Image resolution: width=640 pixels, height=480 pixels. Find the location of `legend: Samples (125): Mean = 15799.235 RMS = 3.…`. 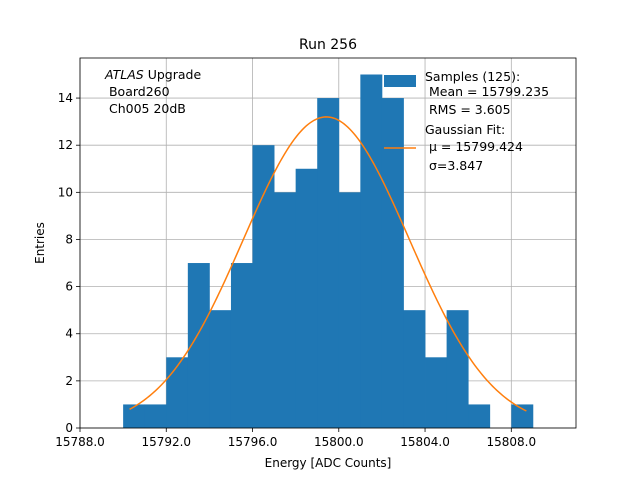

legend: Samples (125): Mean = 15799.235 RMS = 3.… is located at coordinates (466, 121).